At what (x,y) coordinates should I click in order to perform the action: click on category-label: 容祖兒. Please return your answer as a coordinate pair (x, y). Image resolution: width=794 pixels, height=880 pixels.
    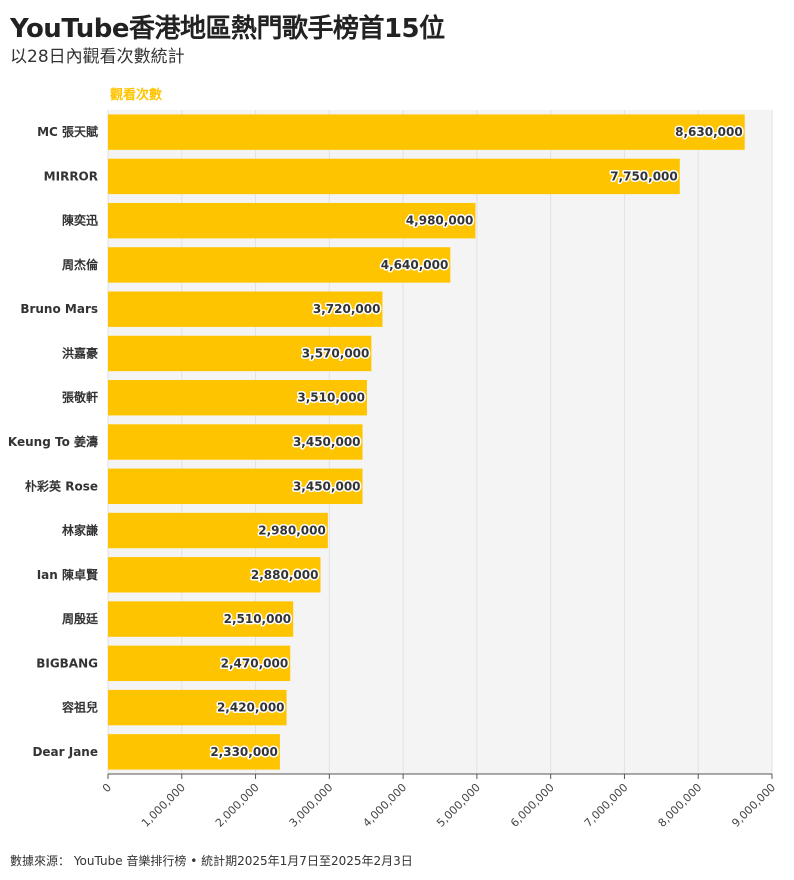
    Looking at the image, I should click on (79, 707).